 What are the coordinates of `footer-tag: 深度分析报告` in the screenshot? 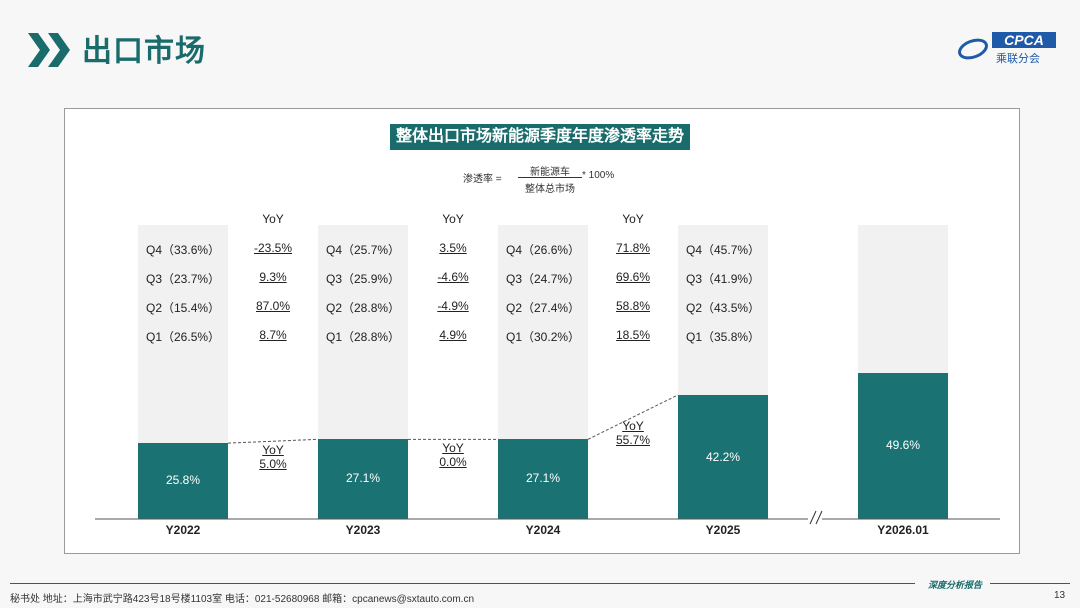 It's located at (955, 585).